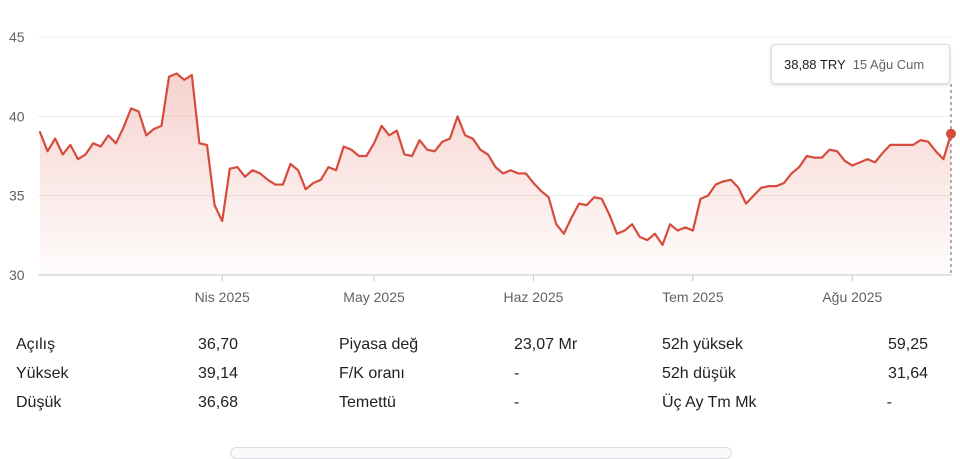 This screenshot has height=459, width=960. What do you see at coordinates (517, 373) in the screenshot?
I see `stat-value-pe-ratio: -` at bounding box center [517, 373].